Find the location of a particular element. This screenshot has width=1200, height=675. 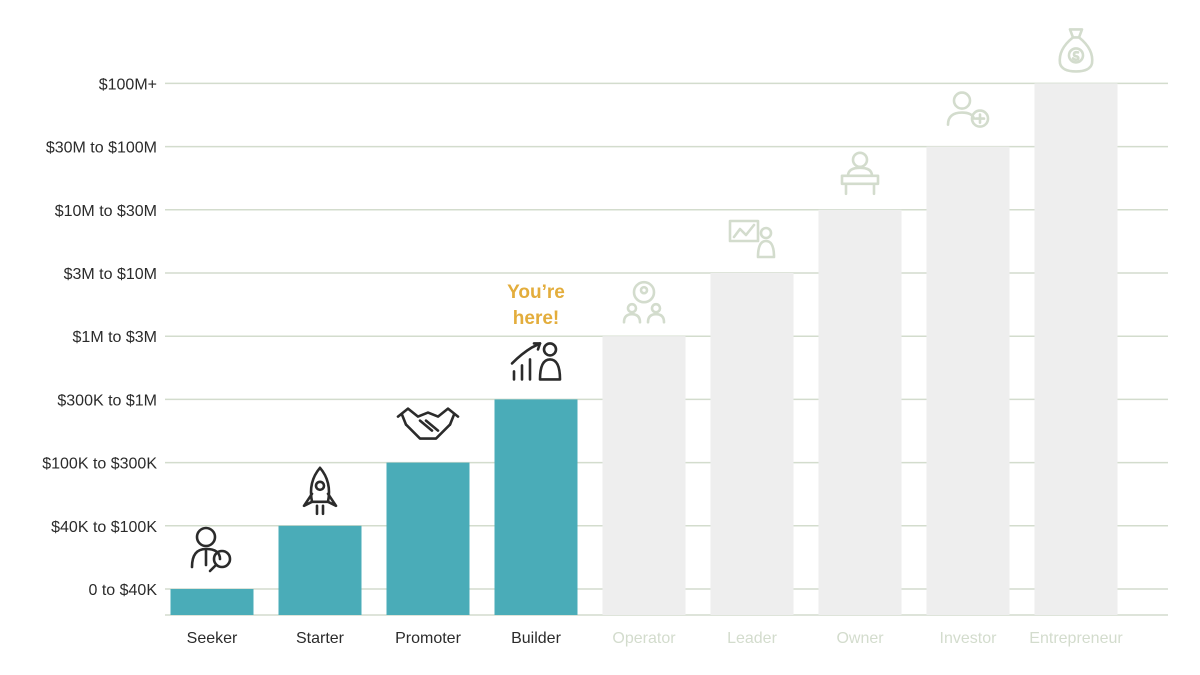

bar-entrepreneur is located at coordinates (1076, 349).